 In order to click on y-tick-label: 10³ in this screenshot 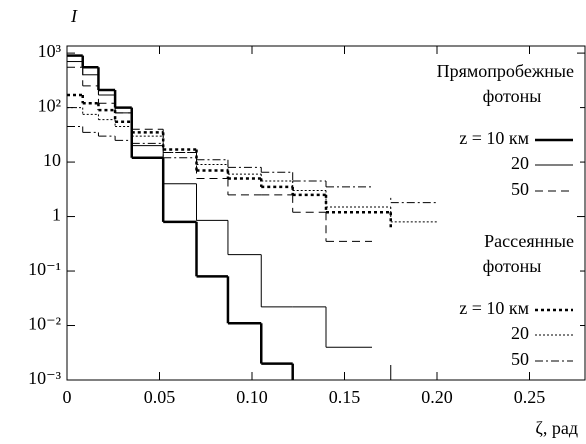, I will do `click(50, 51)`.